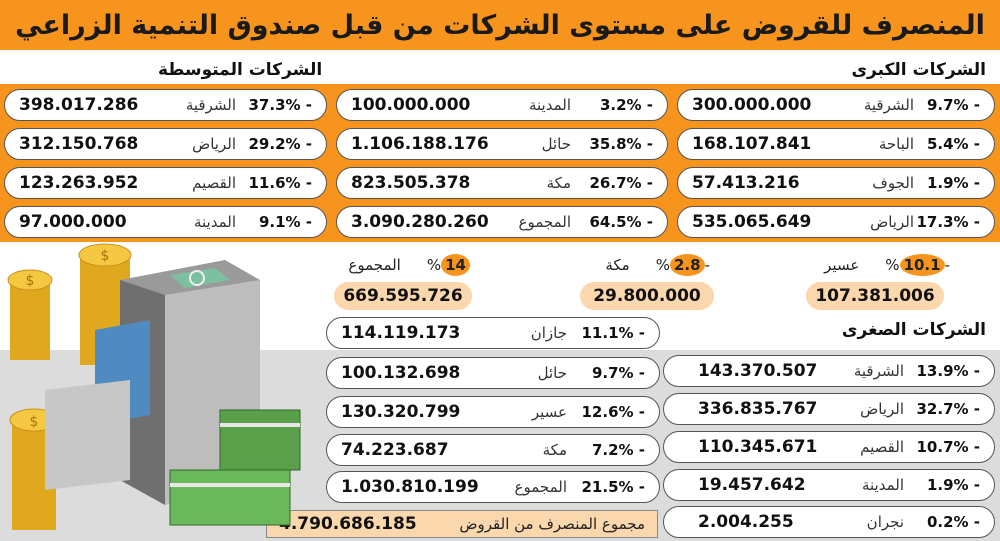  Describe the element at coordinates (953, 105) in the screenshot. I see `row-percent: - 9.7%` at that location.